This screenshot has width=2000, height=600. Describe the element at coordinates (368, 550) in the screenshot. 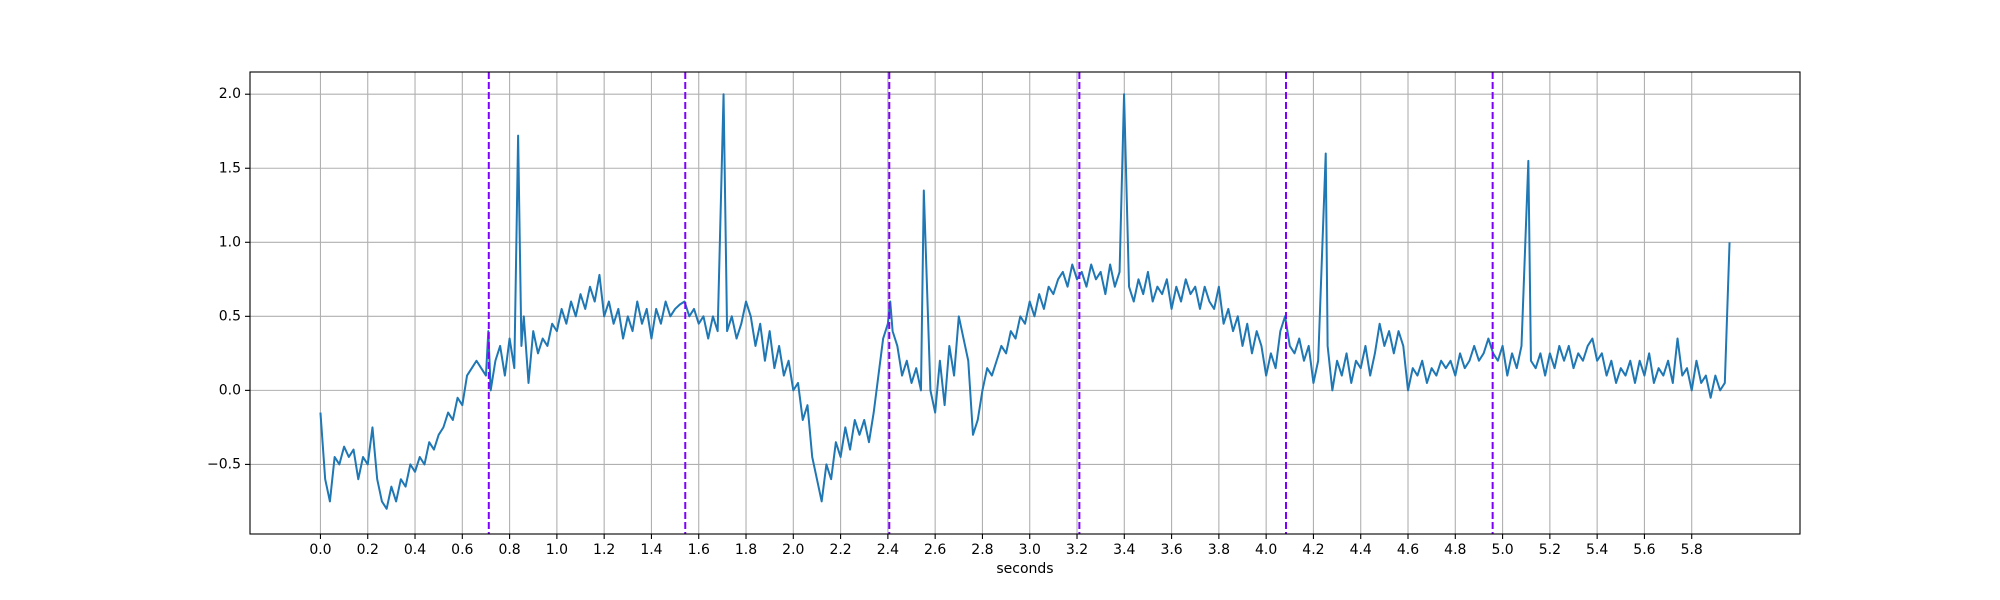

I see `x-tick-label: 0.2` at that location.